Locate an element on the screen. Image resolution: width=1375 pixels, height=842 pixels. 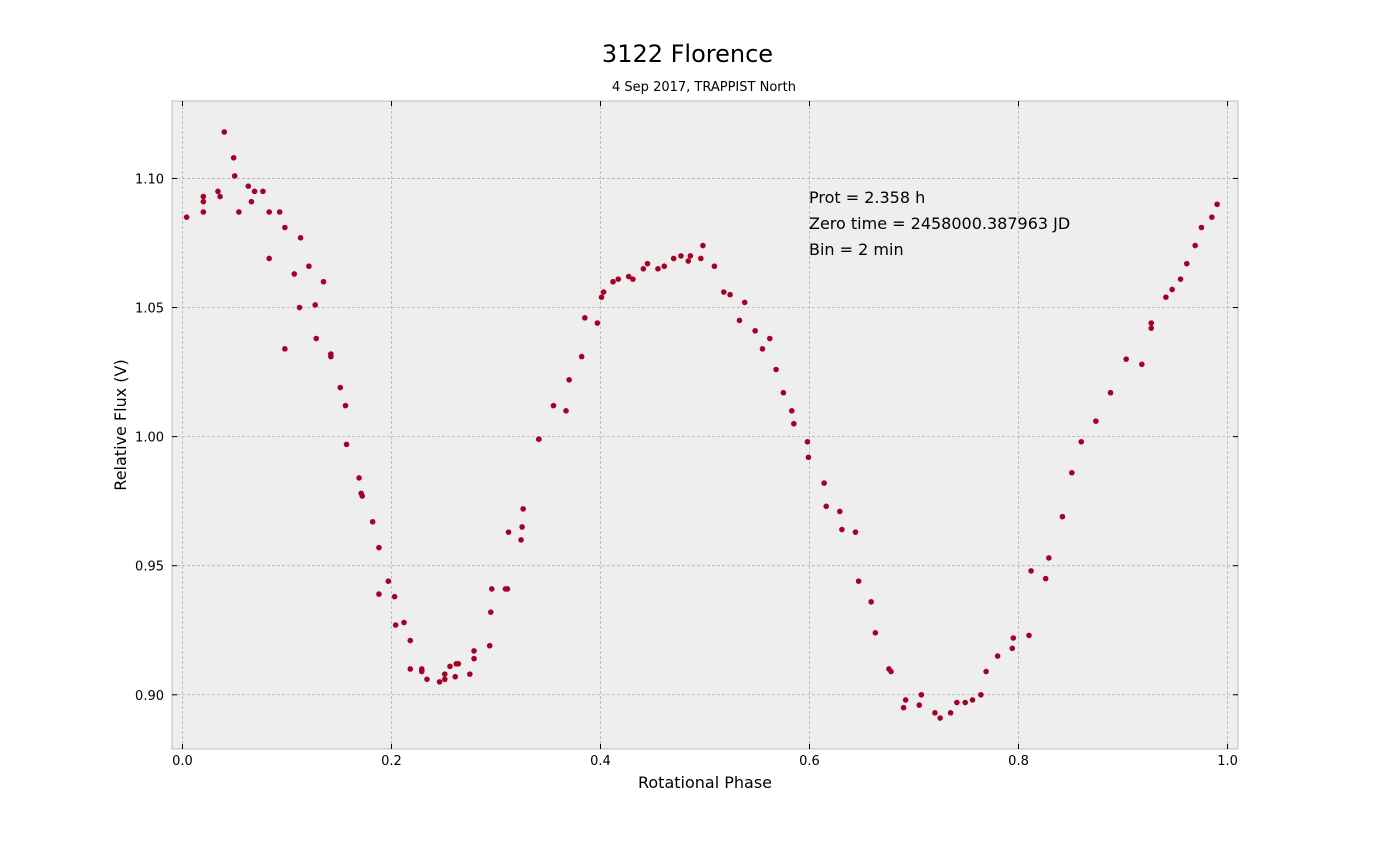
y-tick-label: 1.05 is located at coordinates (149, 309).